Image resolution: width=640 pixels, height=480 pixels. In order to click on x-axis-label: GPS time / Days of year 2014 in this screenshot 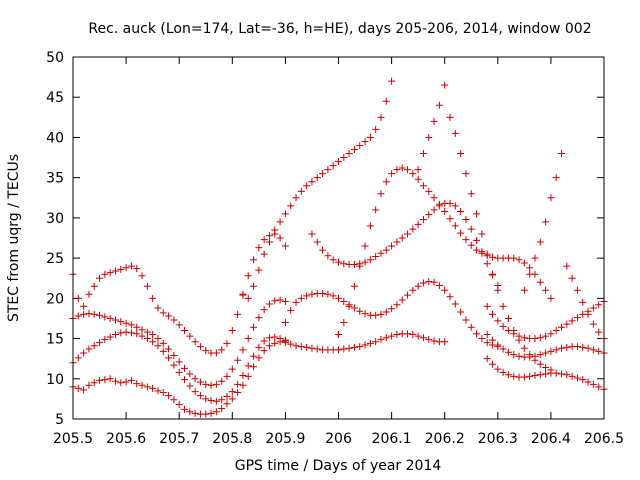, I will do `click(338, 466)`.